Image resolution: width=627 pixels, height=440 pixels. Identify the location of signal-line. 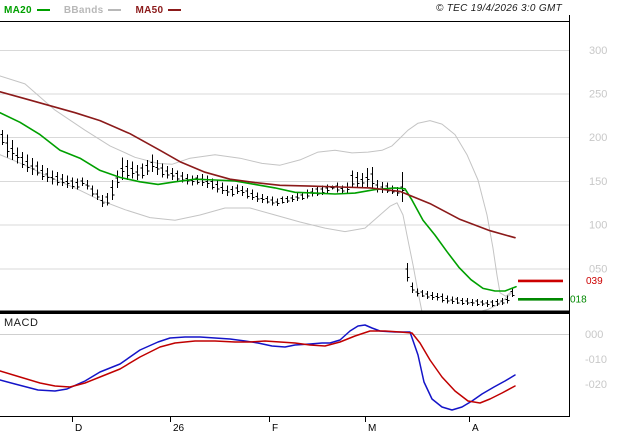
(258, 367).